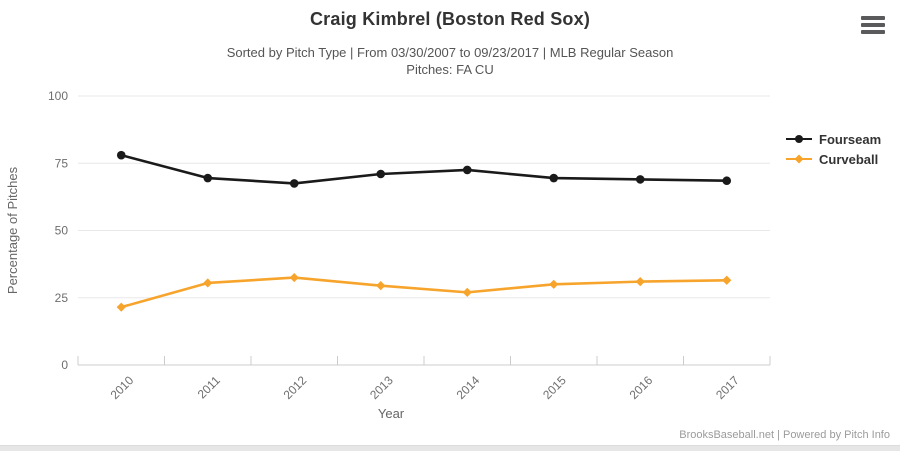 This screenshot has width=900, height=451. Describe the element at coordinates (450, 19) in the screenshot. I see `chart-title: Craig Kimbrel (Boston Red Sox)` at that location.